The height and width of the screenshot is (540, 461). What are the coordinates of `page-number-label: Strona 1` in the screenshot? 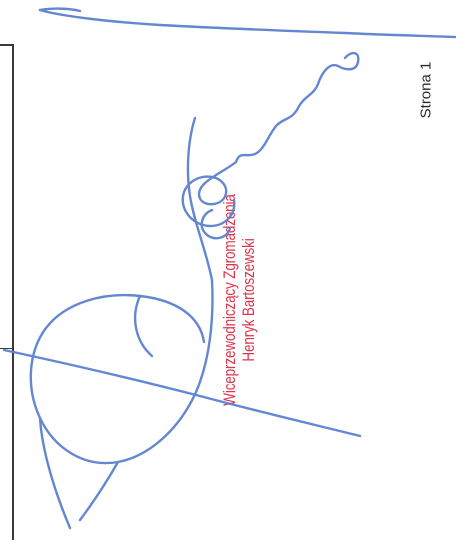 It's located at (426, 90).